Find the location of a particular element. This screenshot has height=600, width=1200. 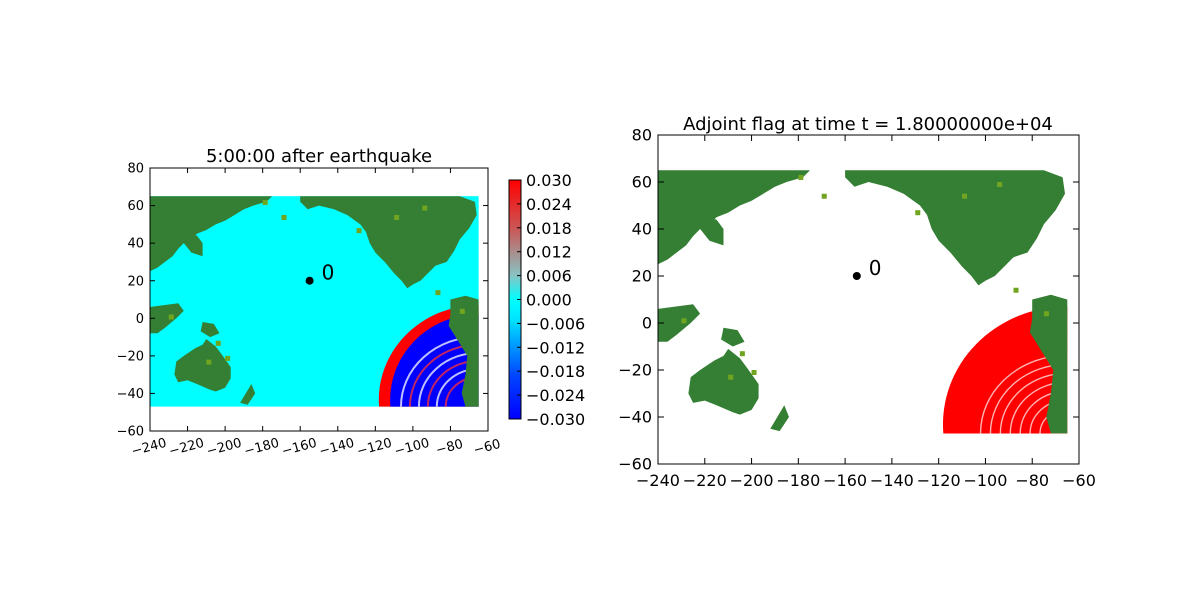

colorbar-tick-label: 0.012 is located at coordinates (549, 252).